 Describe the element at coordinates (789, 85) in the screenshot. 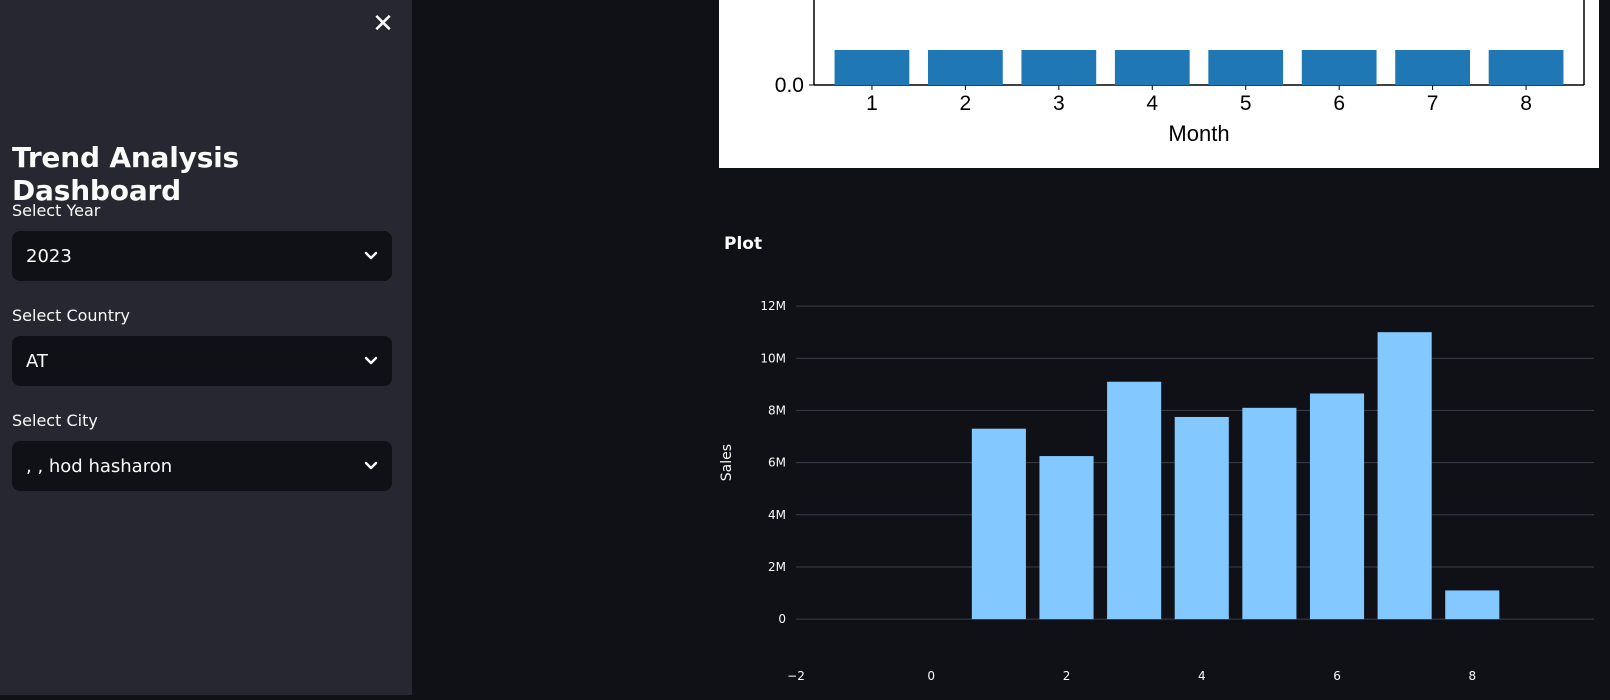

I see `y-tick-label: 0.0` at that location.